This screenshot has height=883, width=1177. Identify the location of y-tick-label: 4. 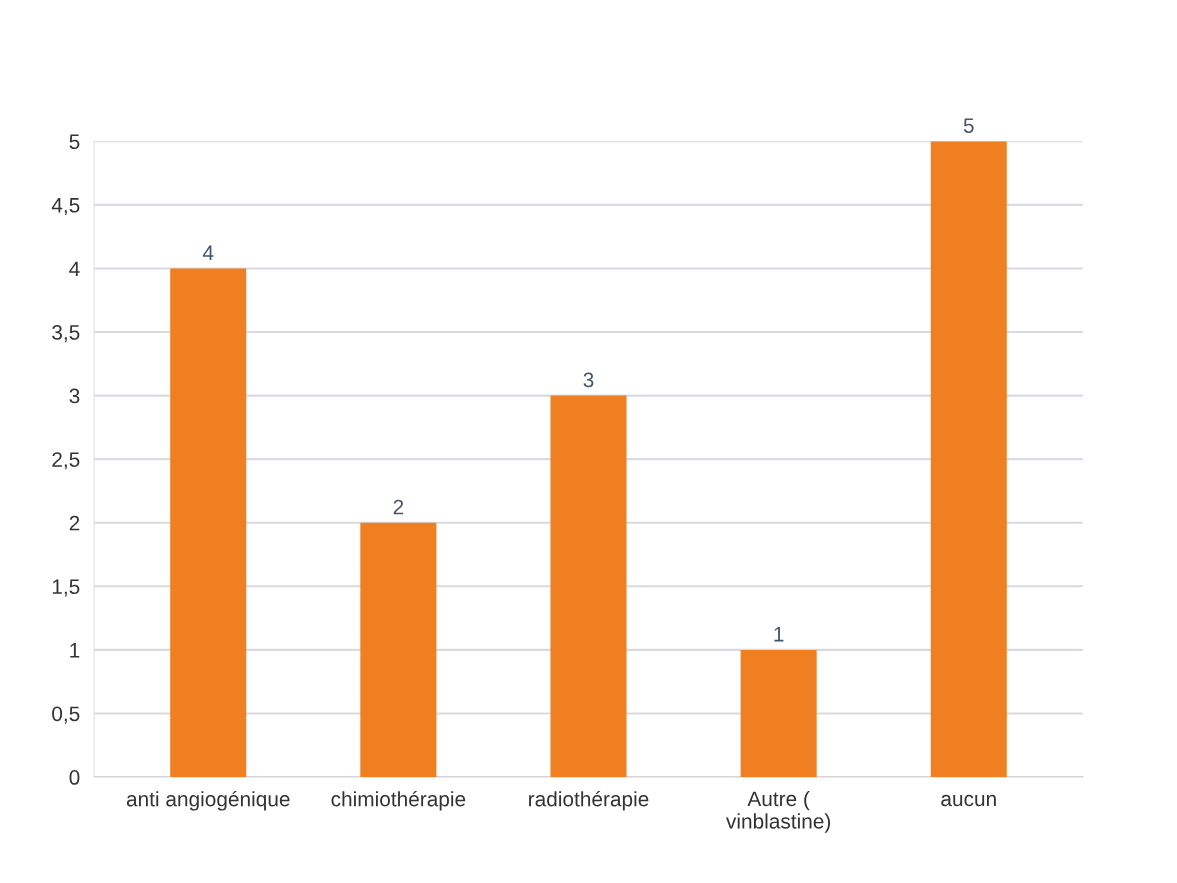
(74, 268).